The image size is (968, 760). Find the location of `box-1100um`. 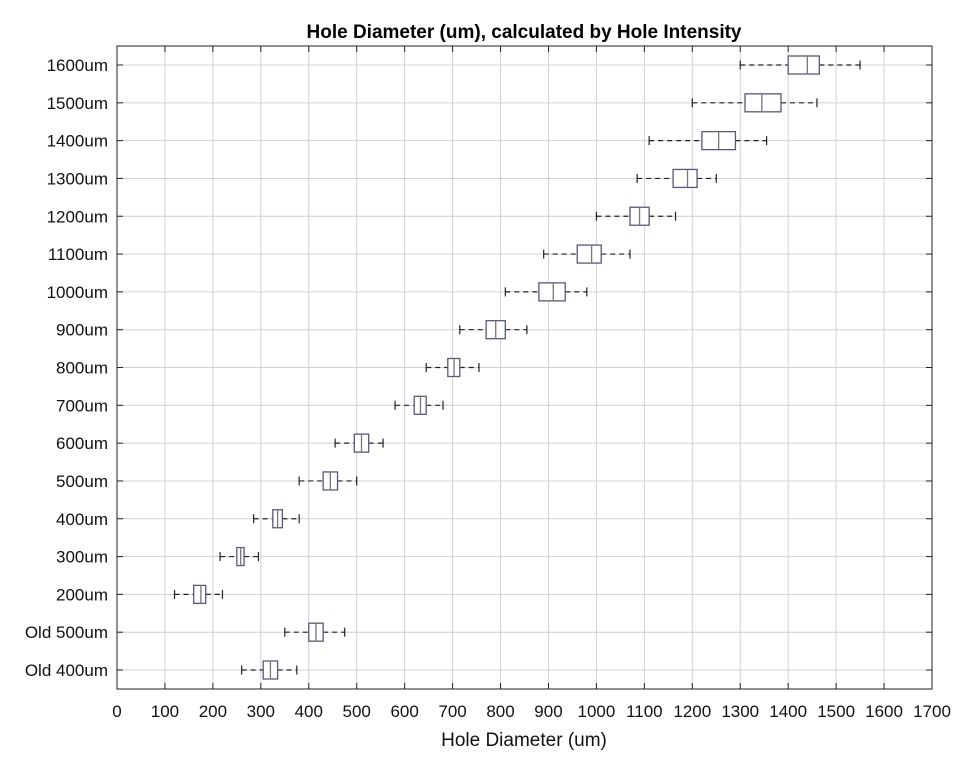

box-1100um is located at coordinates (587, 254).